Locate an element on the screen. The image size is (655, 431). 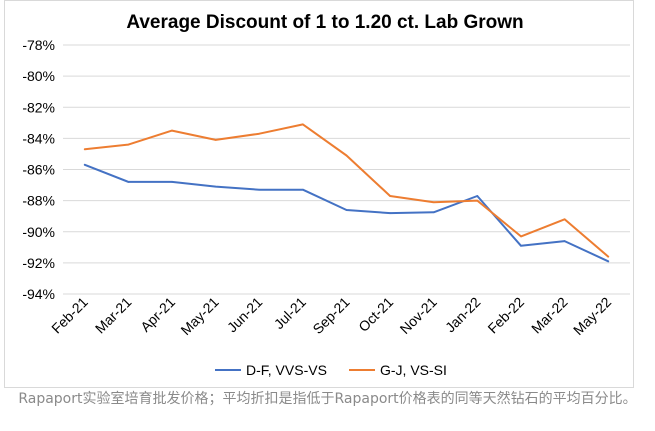
y-tick-label: -94% is located at coordinates (38, 294).